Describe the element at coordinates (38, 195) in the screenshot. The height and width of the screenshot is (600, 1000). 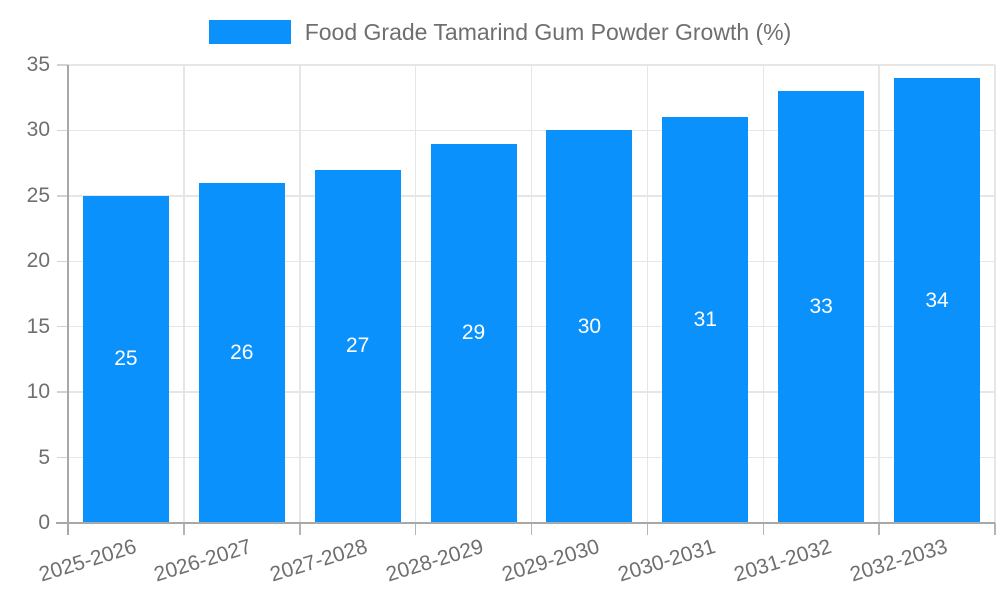
I see `y-axis-tick-label: 25` at that location.